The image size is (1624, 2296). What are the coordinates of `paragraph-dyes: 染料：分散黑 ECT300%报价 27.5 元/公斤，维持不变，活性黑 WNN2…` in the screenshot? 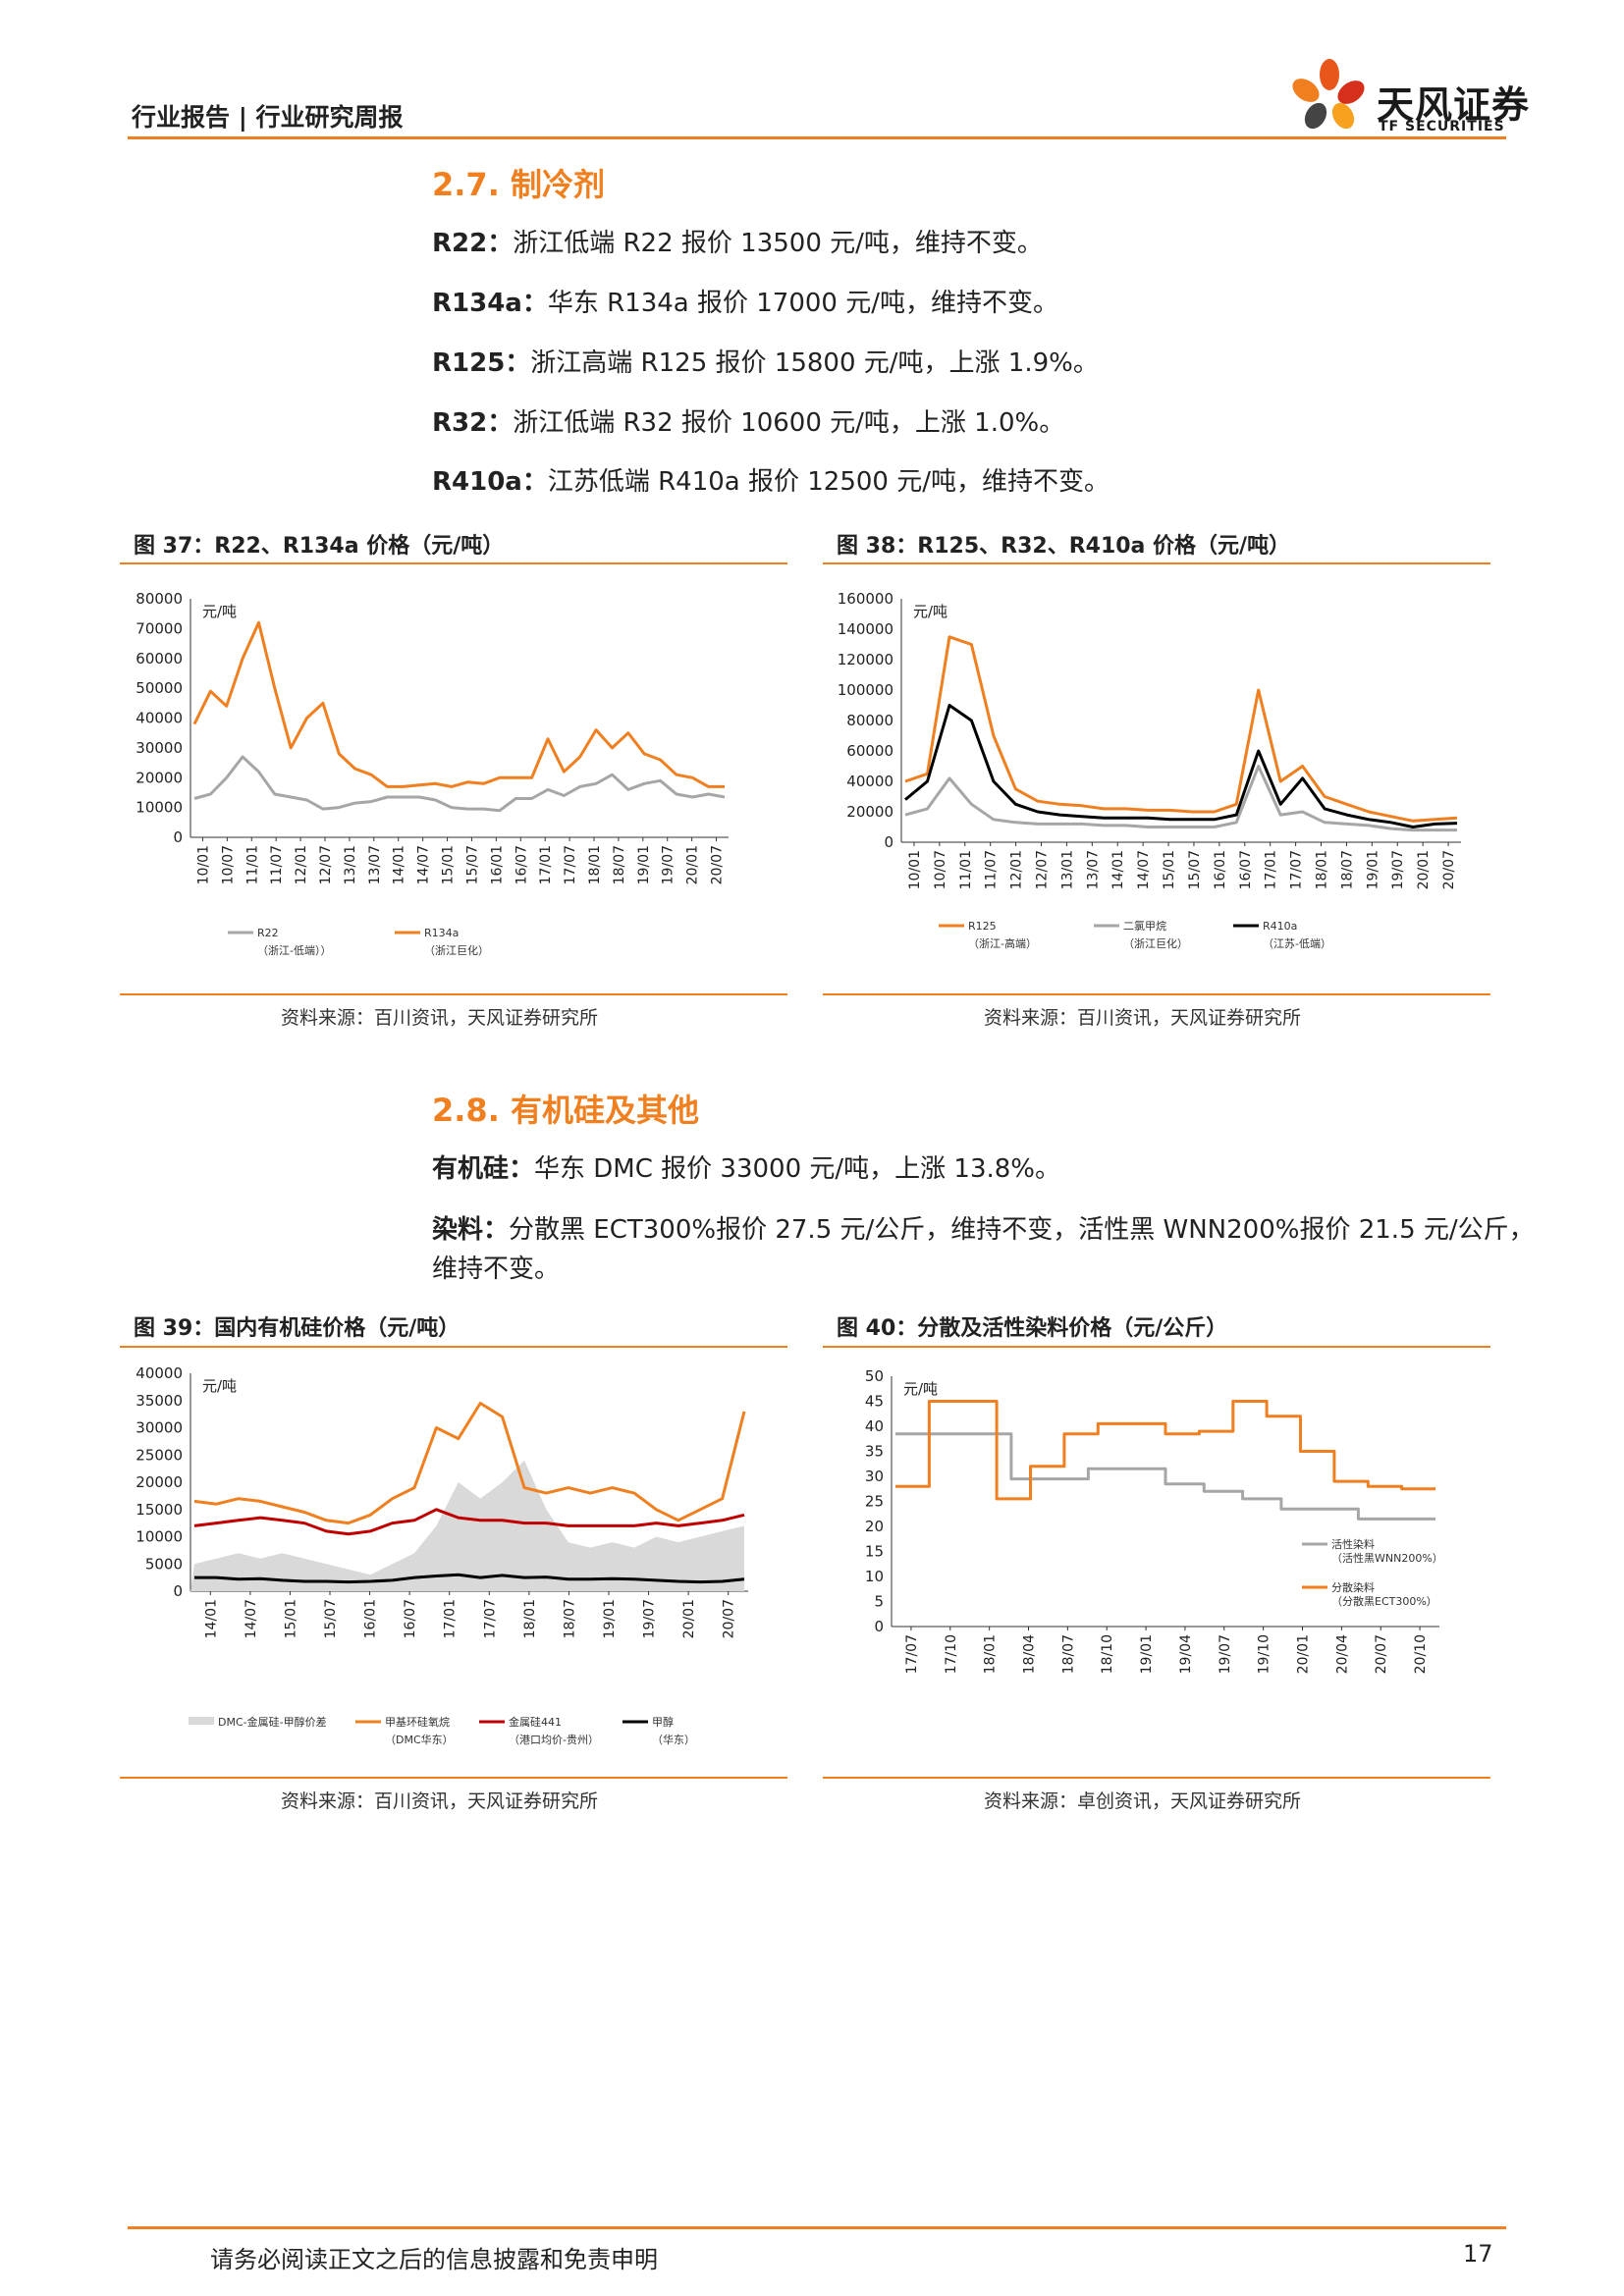 It's located at (983, 1230).